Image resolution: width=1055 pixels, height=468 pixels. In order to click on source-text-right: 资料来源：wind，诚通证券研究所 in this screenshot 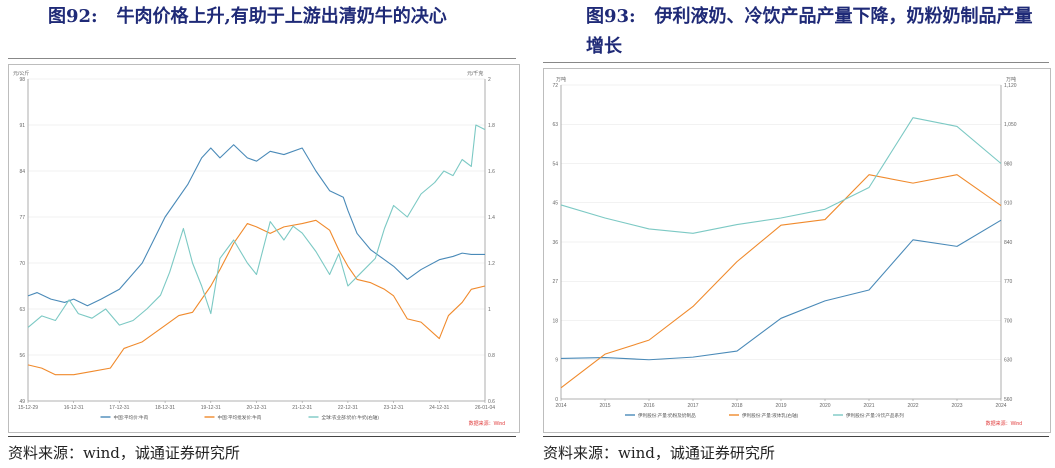, I will do `click(659, 453)`.